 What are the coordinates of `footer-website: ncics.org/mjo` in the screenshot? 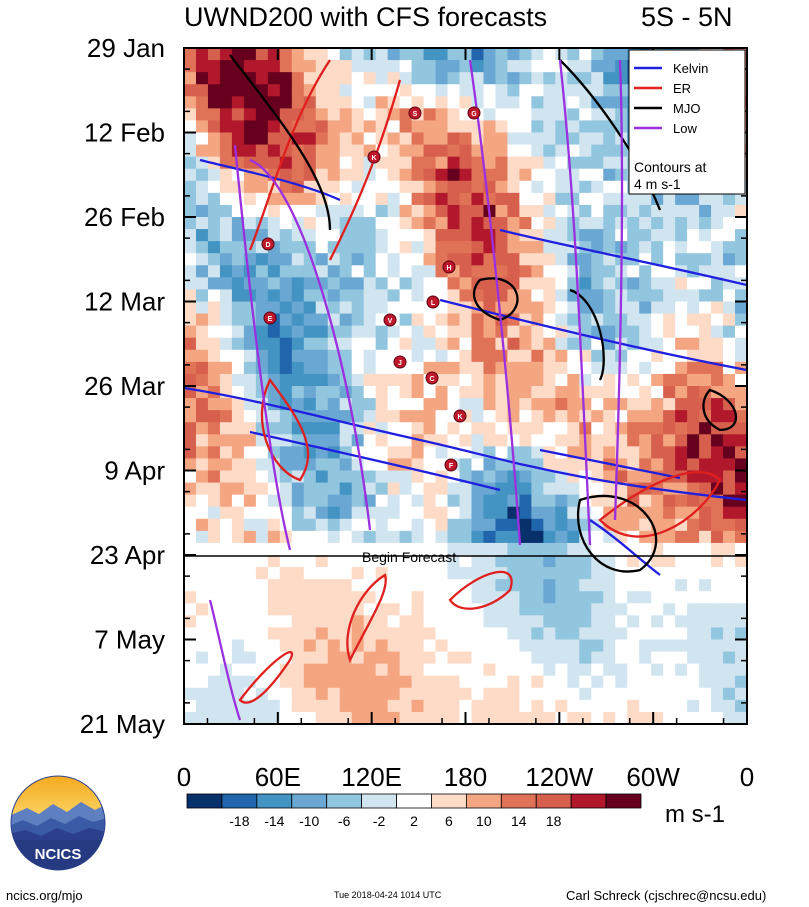 It's located at (44, 895).